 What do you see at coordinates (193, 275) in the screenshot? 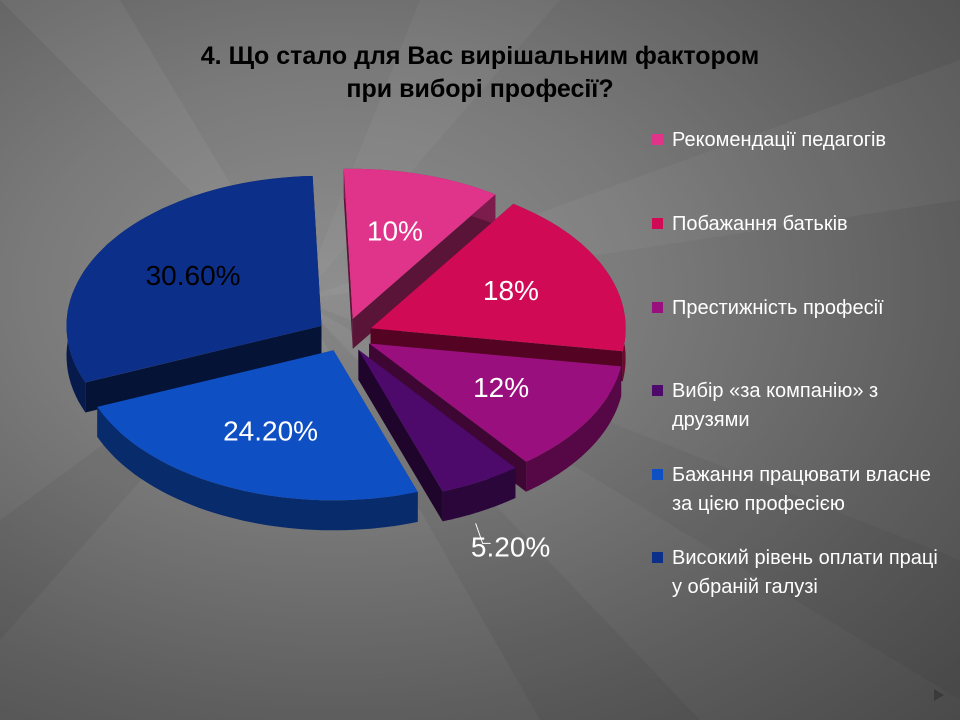
I see `data-label: 30.60%` at bounding box center [193, 275].